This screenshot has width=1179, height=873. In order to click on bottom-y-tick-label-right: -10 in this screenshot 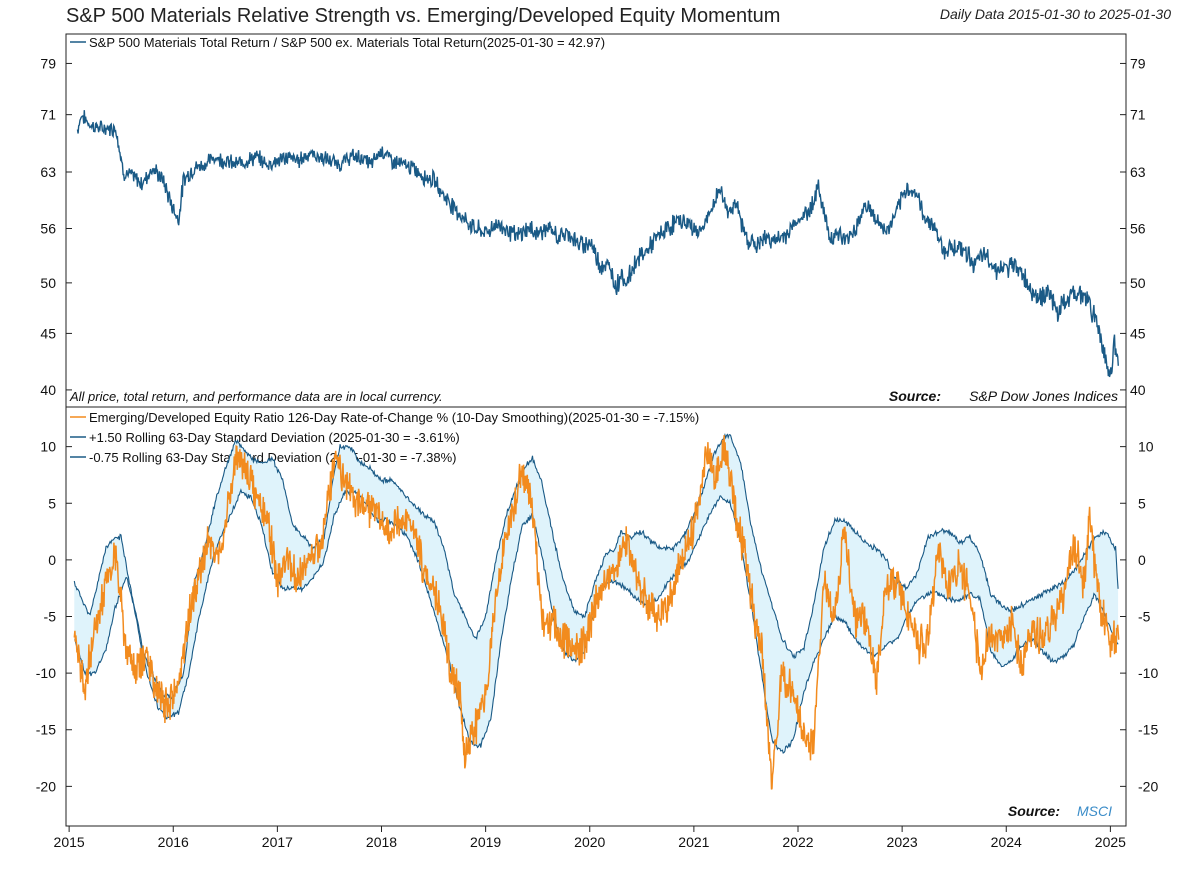, I will do `click(1148, 673)`.